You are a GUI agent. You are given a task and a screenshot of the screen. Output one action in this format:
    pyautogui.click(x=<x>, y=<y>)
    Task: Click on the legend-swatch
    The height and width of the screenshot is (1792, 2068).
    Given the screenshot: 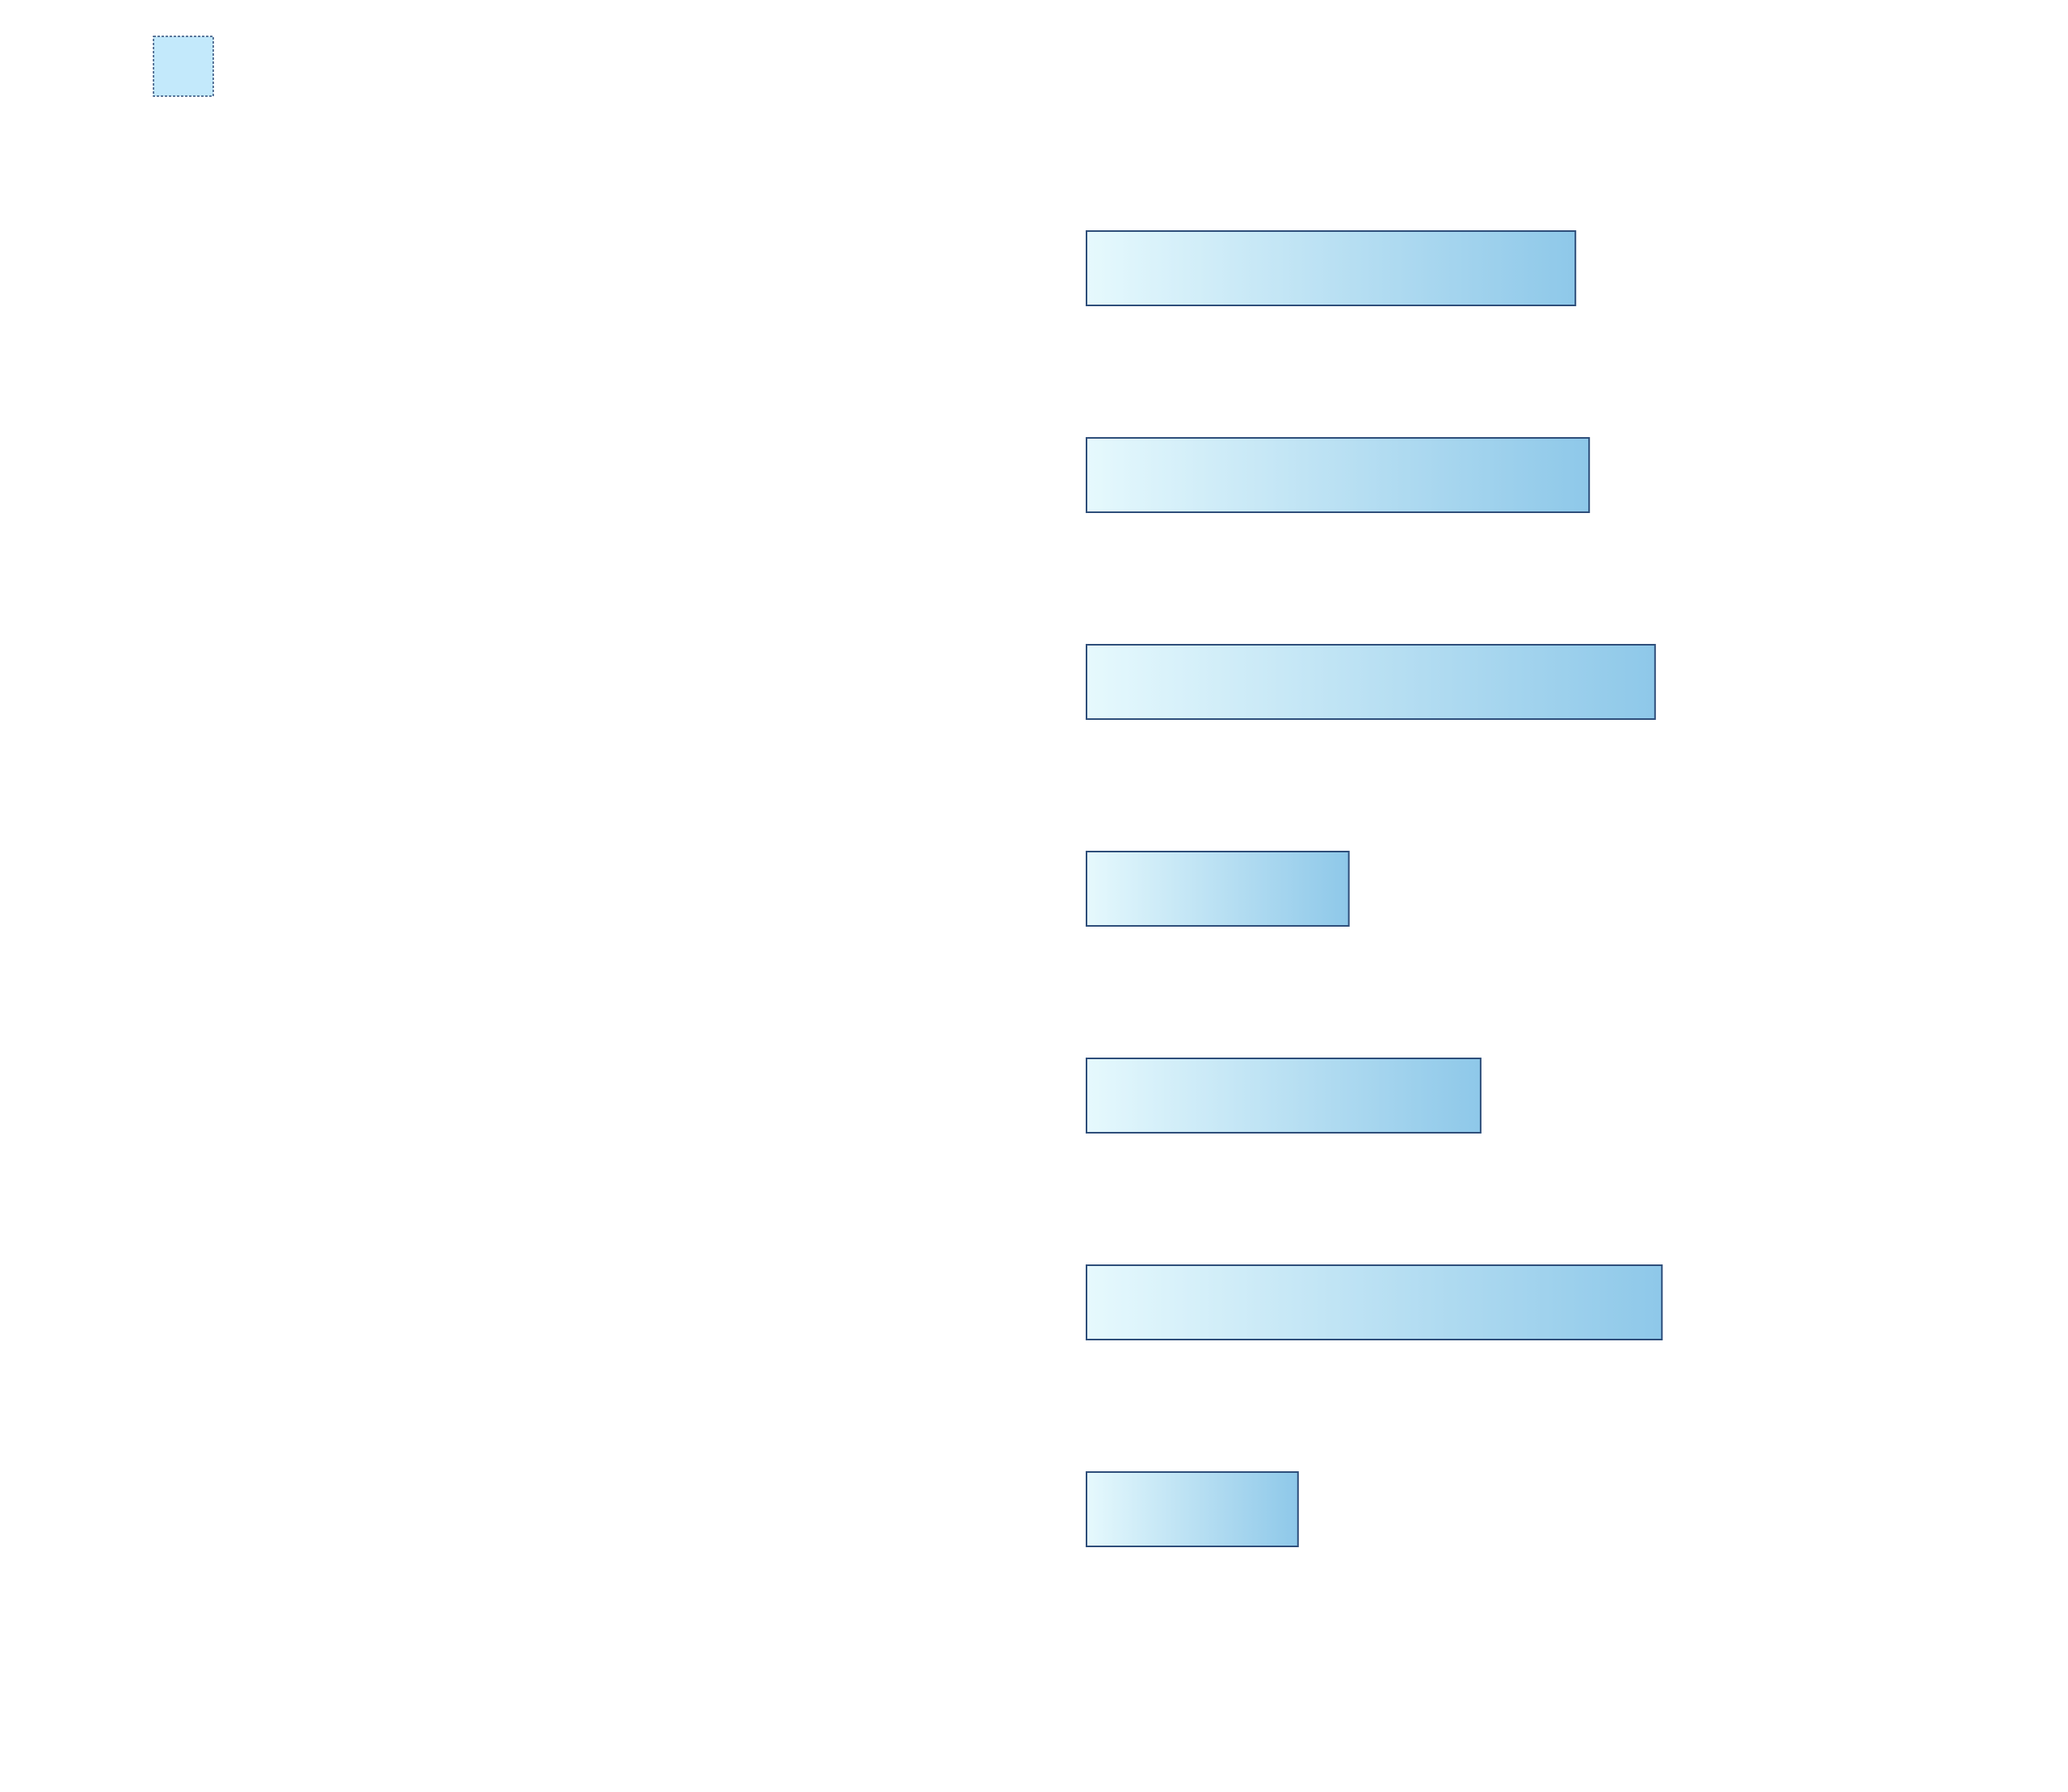 What is the action you would take?
    pyautogui.click(x=184, y=66)
    